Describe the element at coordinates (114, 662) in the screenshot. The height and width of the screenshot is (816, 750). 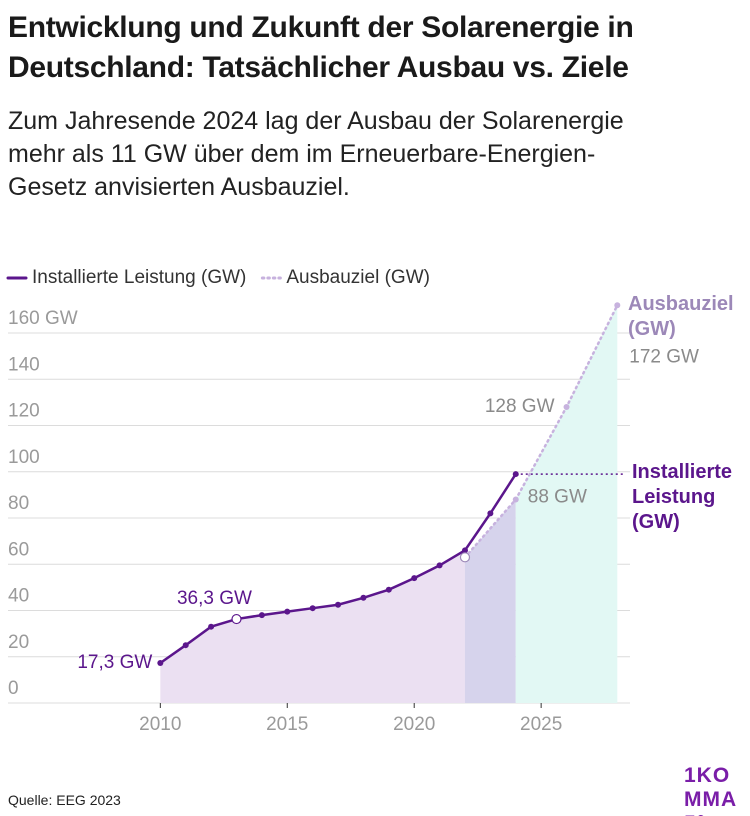
I see `value-label: 17,3 GW` at that location.